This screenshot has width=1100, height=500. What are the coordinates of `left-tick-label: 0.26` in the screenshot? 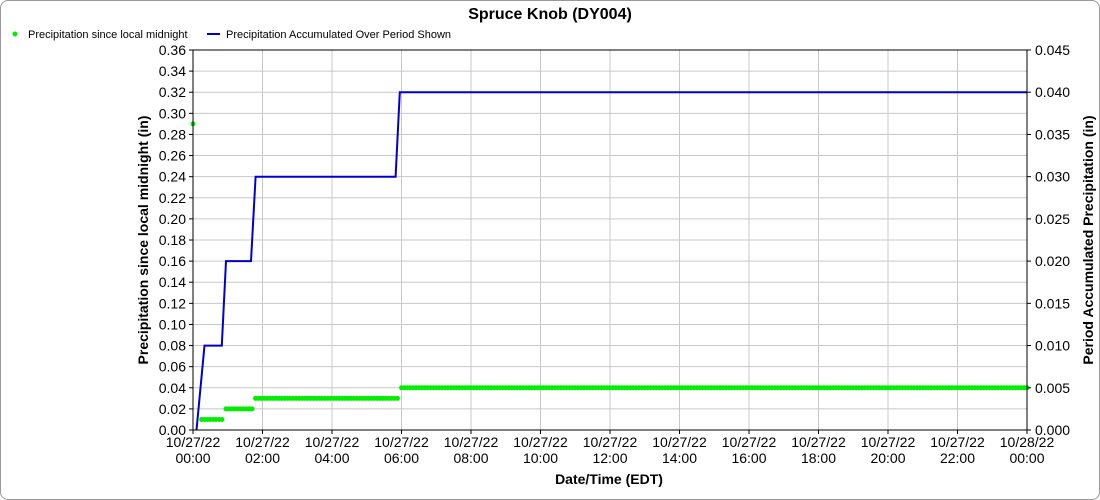 It's located at (172, 156).